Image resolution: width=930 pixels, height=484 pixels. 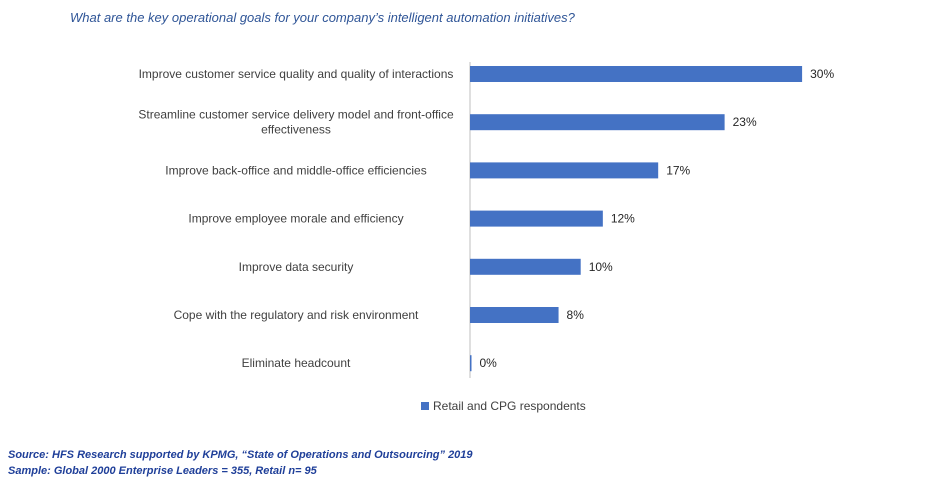 I want to click on data-label: 30%, so click(x=822, y=74).